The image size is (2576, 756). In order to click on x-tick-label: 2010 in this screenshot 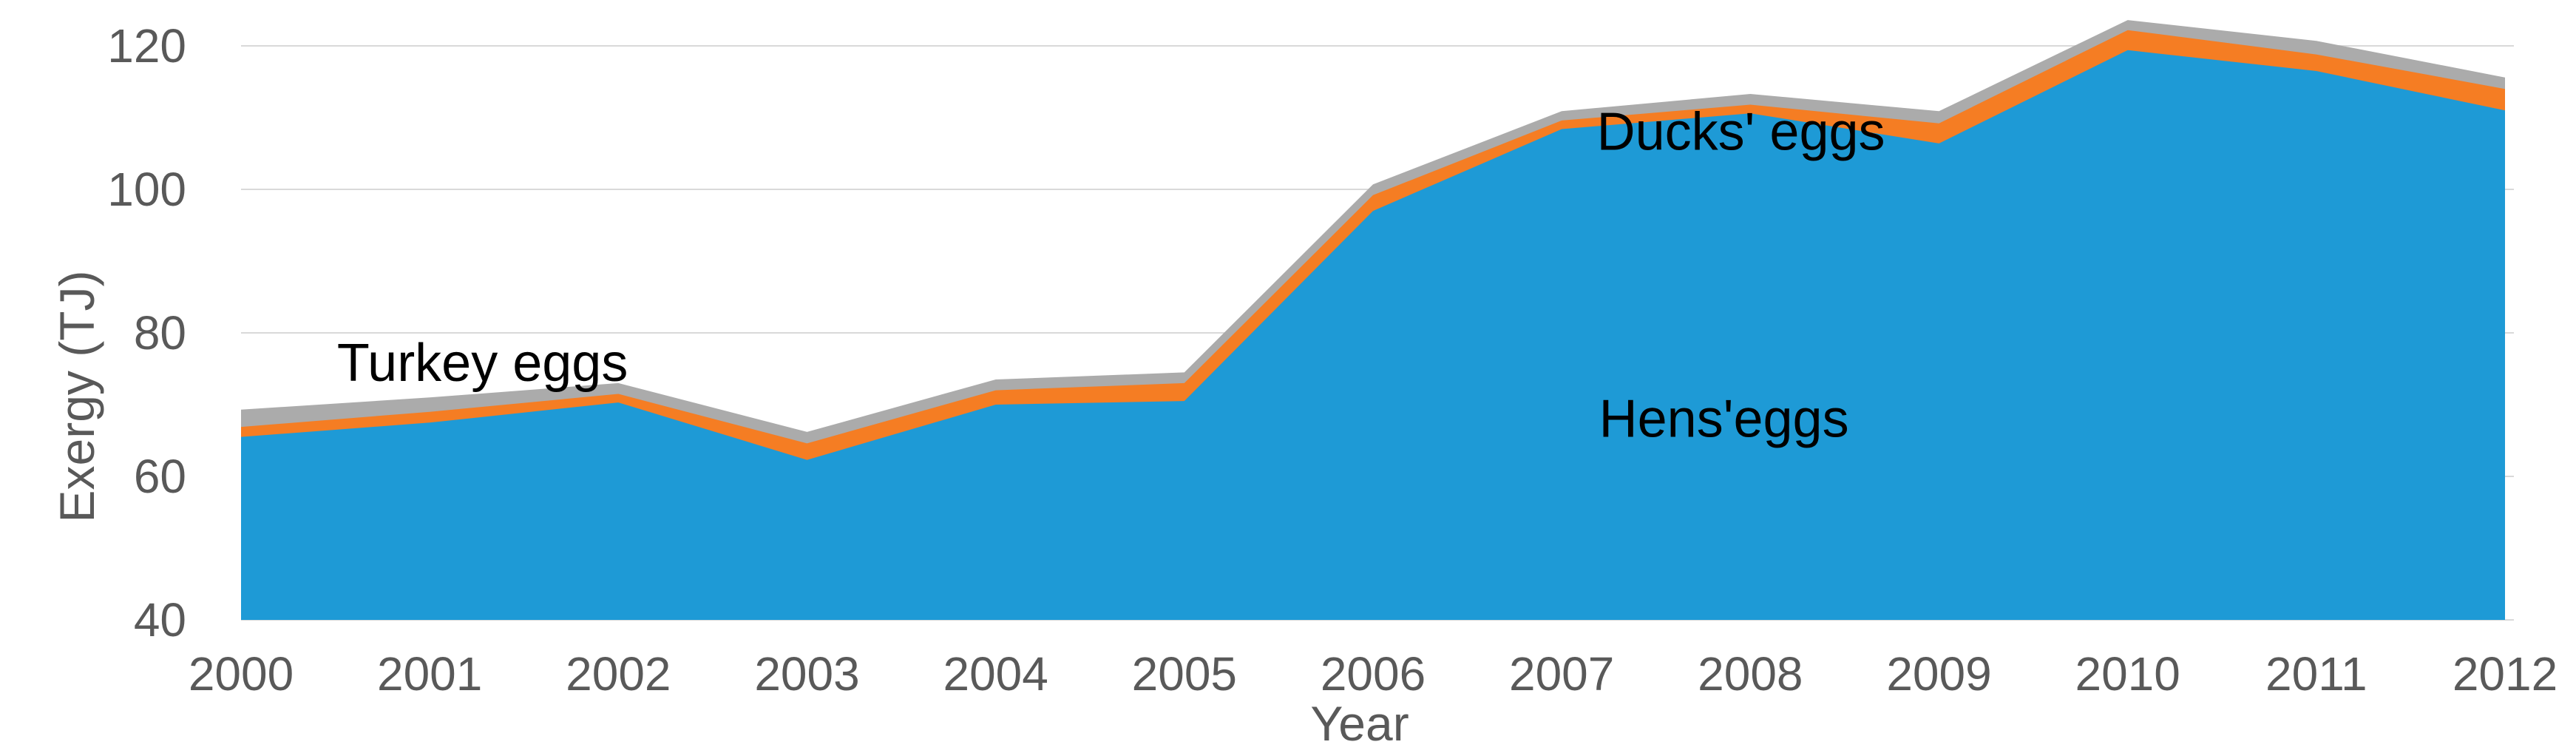, I will do `click(2127, 674)`.